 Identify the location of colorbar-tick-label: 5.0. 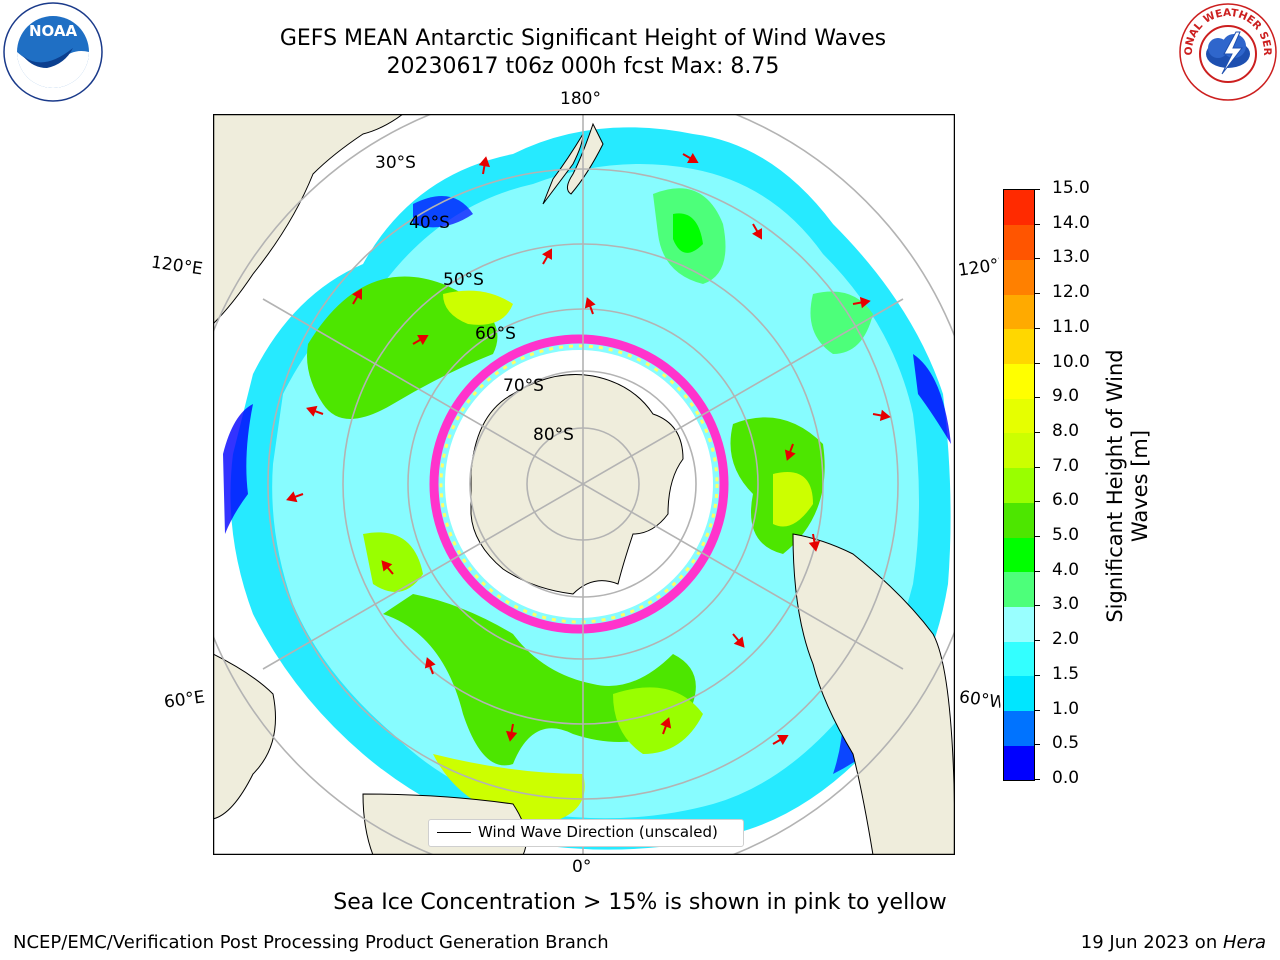
(1066, 535).